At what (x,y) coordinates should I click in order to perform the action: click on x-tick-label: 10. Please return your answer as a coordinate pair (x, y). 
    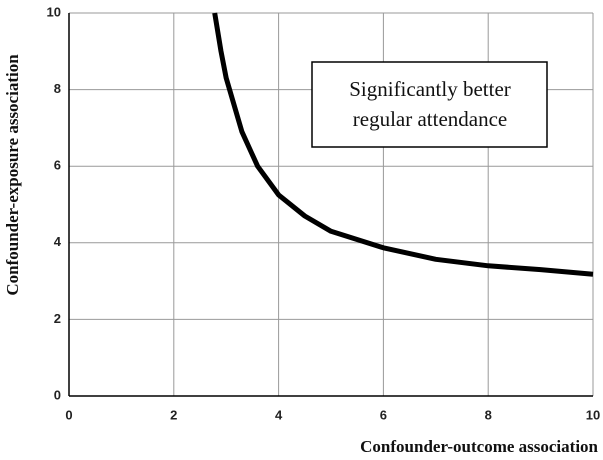
    Looking at the image, I should click on (593, 414).